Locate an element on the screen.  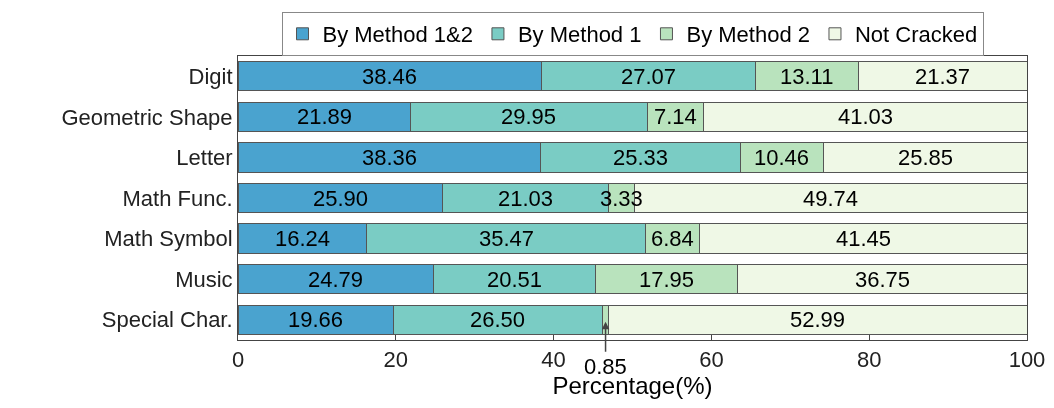
data-label: 20.51 is located at coordinates (515, 279).